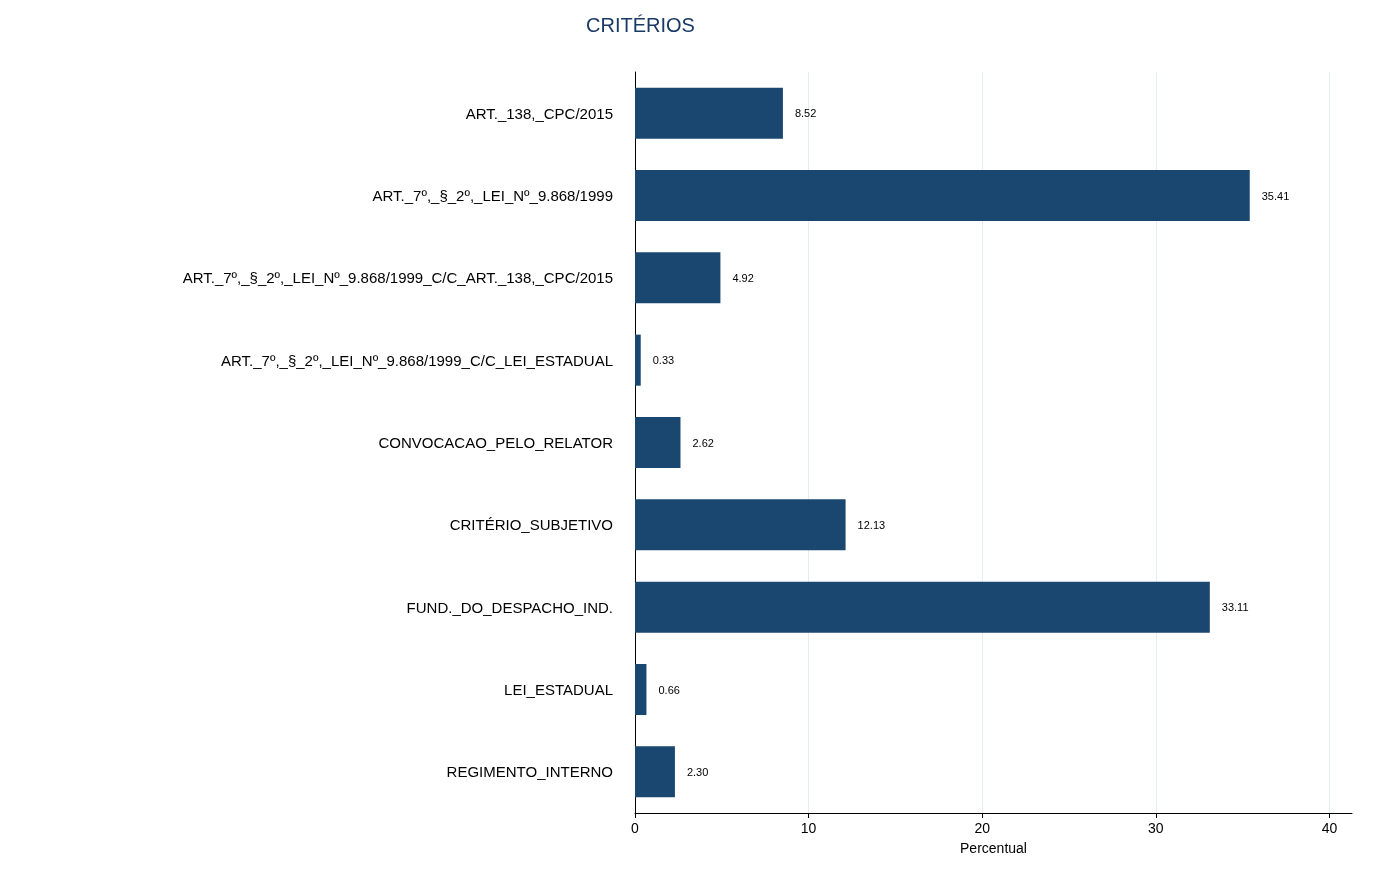 The width and height of the screenshot is (1377, 883). What do you see at coordinates (703, 442) in the screenshot?
I see `data-label: 2.62` at bounding box center [703, 442].